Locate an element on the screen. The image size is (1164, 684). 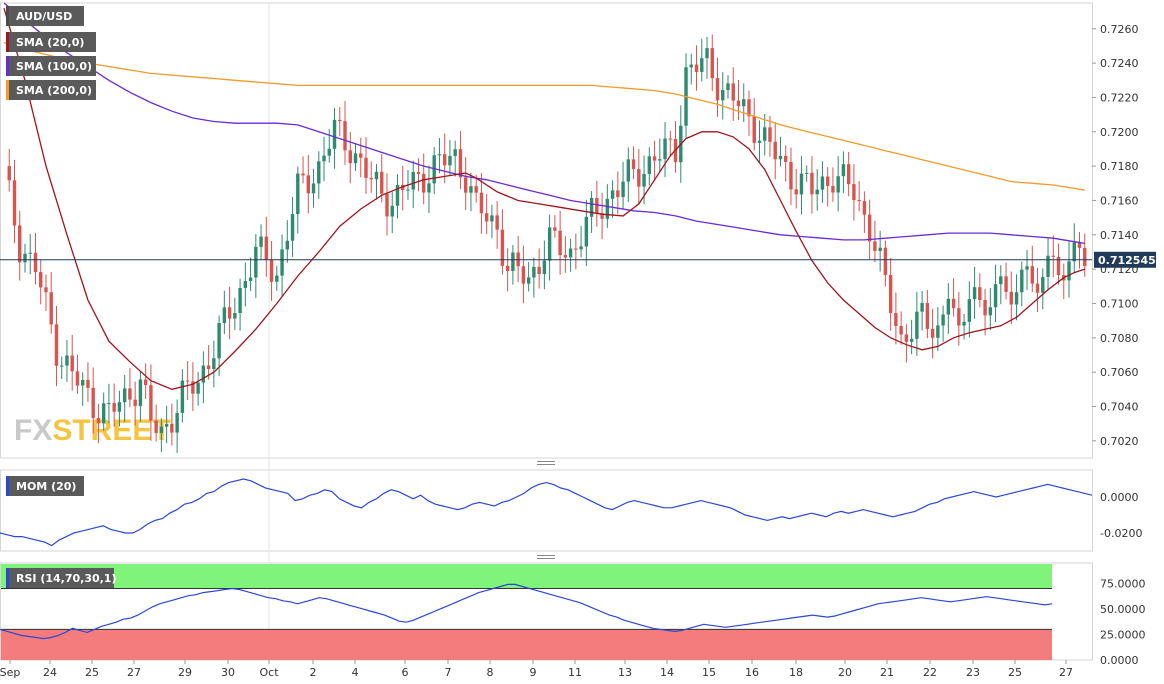
legend-2000-sma: SMA (200,0) is located at coordinates (54, 90).